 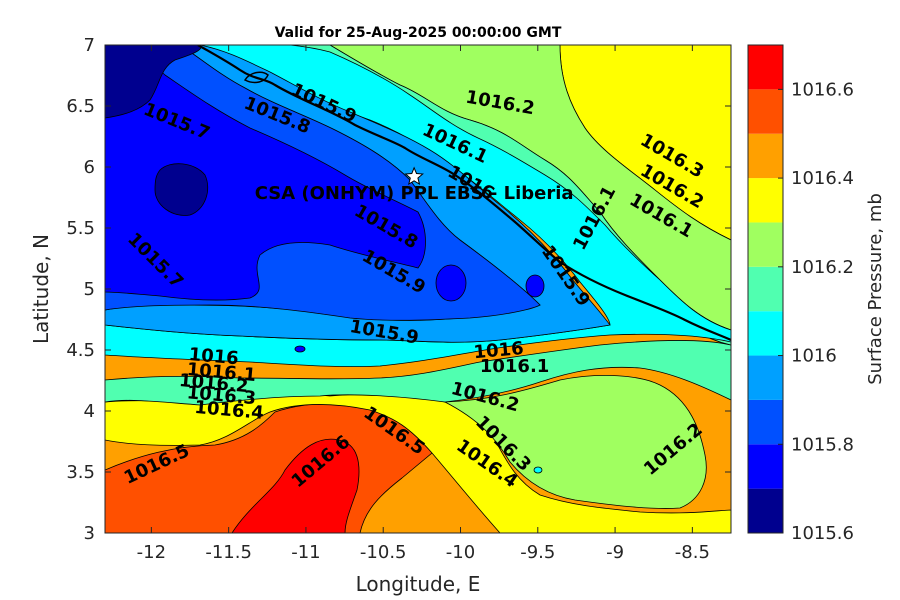 What do you see at coordinates (822, 267) in the screenshot?
I see `colorbar-tick-label: 1016.2` at bounding box center [822, 267].